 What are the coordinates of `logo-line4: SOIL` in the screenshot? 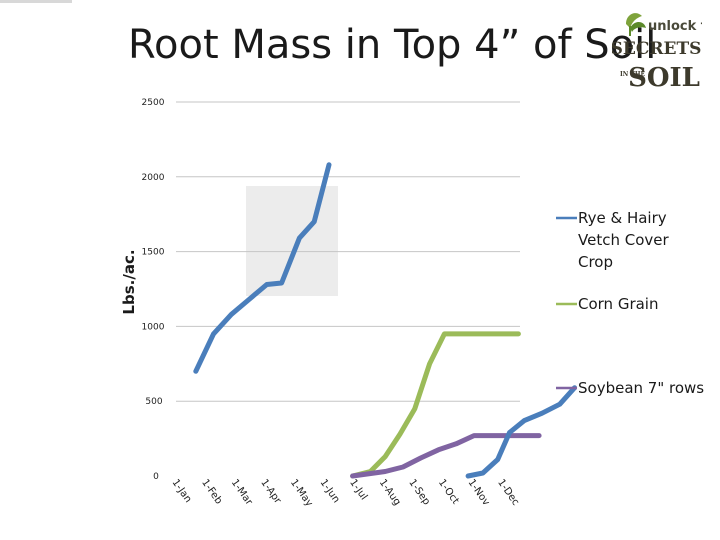 It's located at (664, 78).